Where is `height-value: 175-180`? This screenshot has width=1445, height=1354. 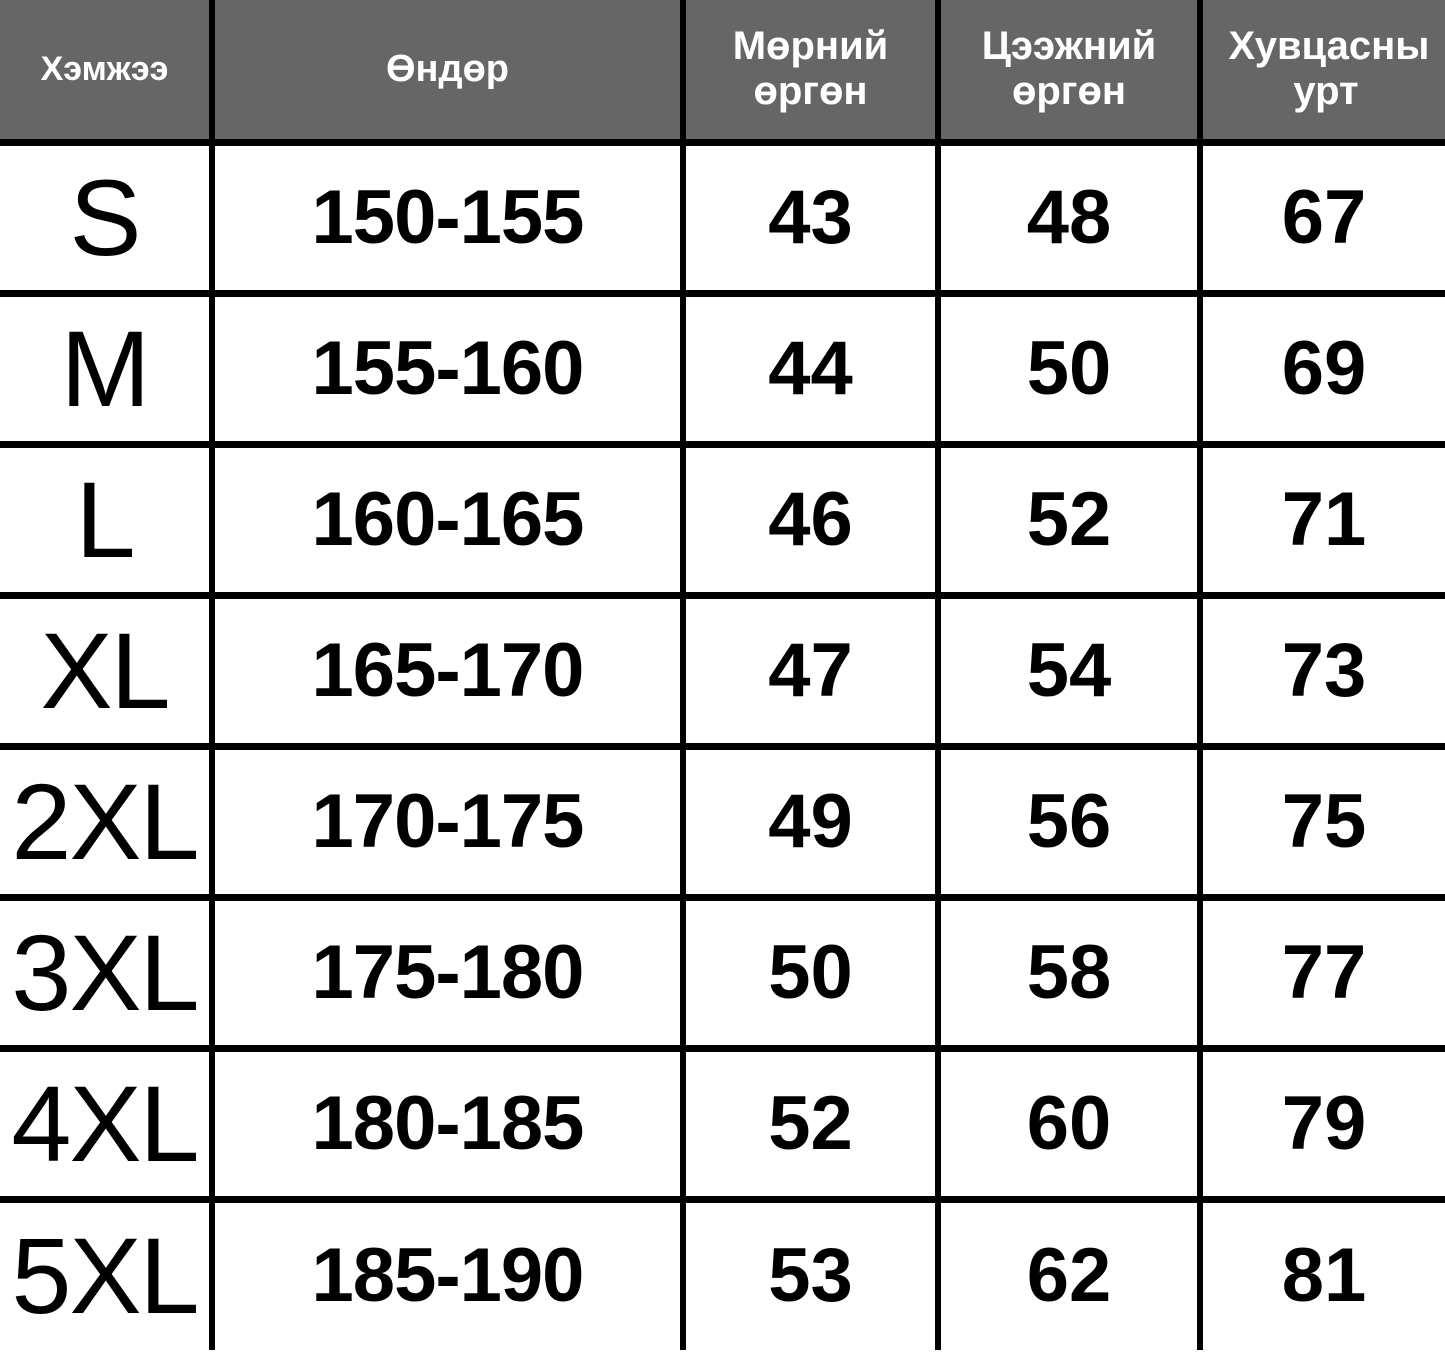 height-value: 175-180 is located at coordinates (448, 972).